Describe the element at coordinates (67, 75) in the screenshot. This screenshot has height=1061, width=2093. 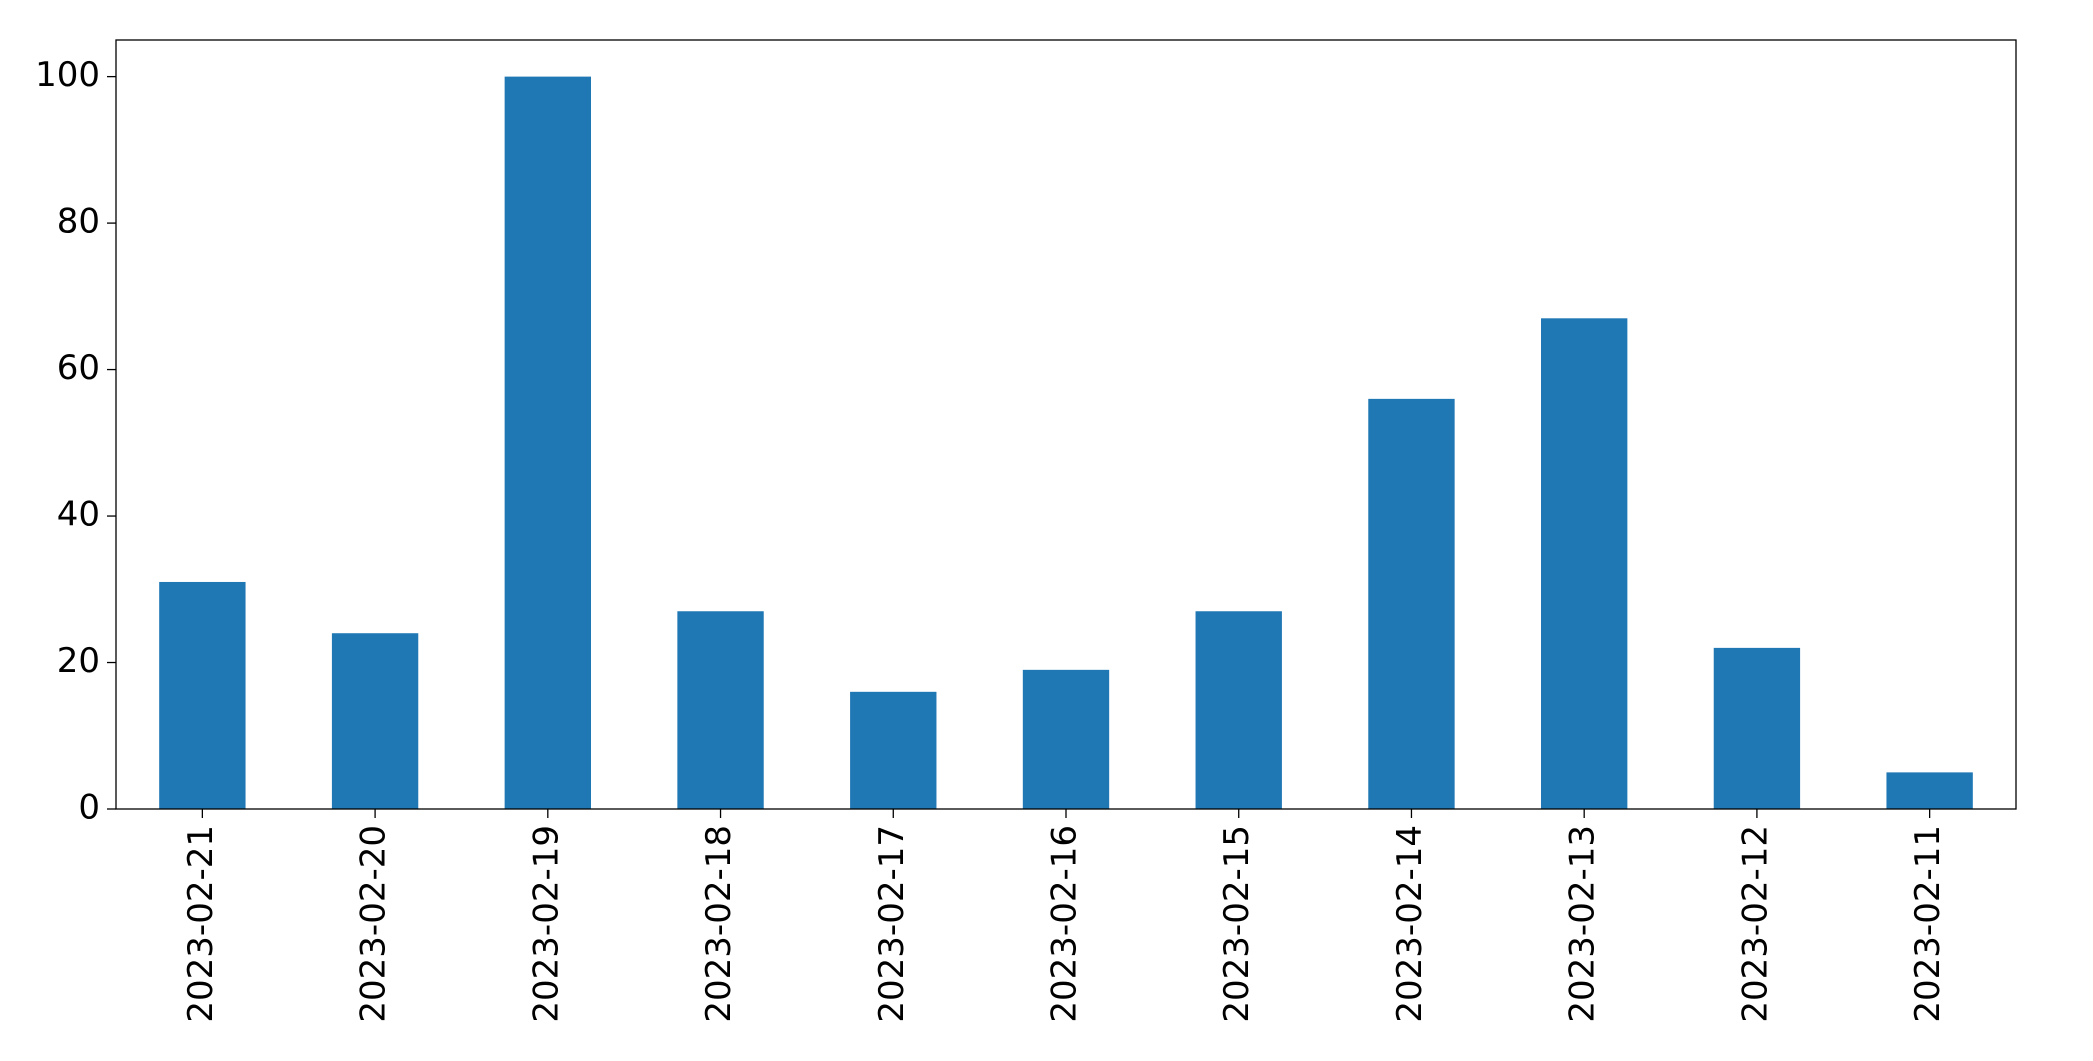
I see `y-tick-label: 100` at that location.